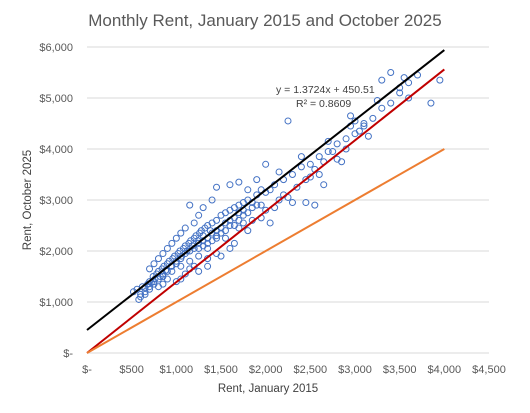  What do you see at coordinates (323, 104) in the screenshot?
I see `r-squared: R² = 0.8609` at bounding box center [323, 104].